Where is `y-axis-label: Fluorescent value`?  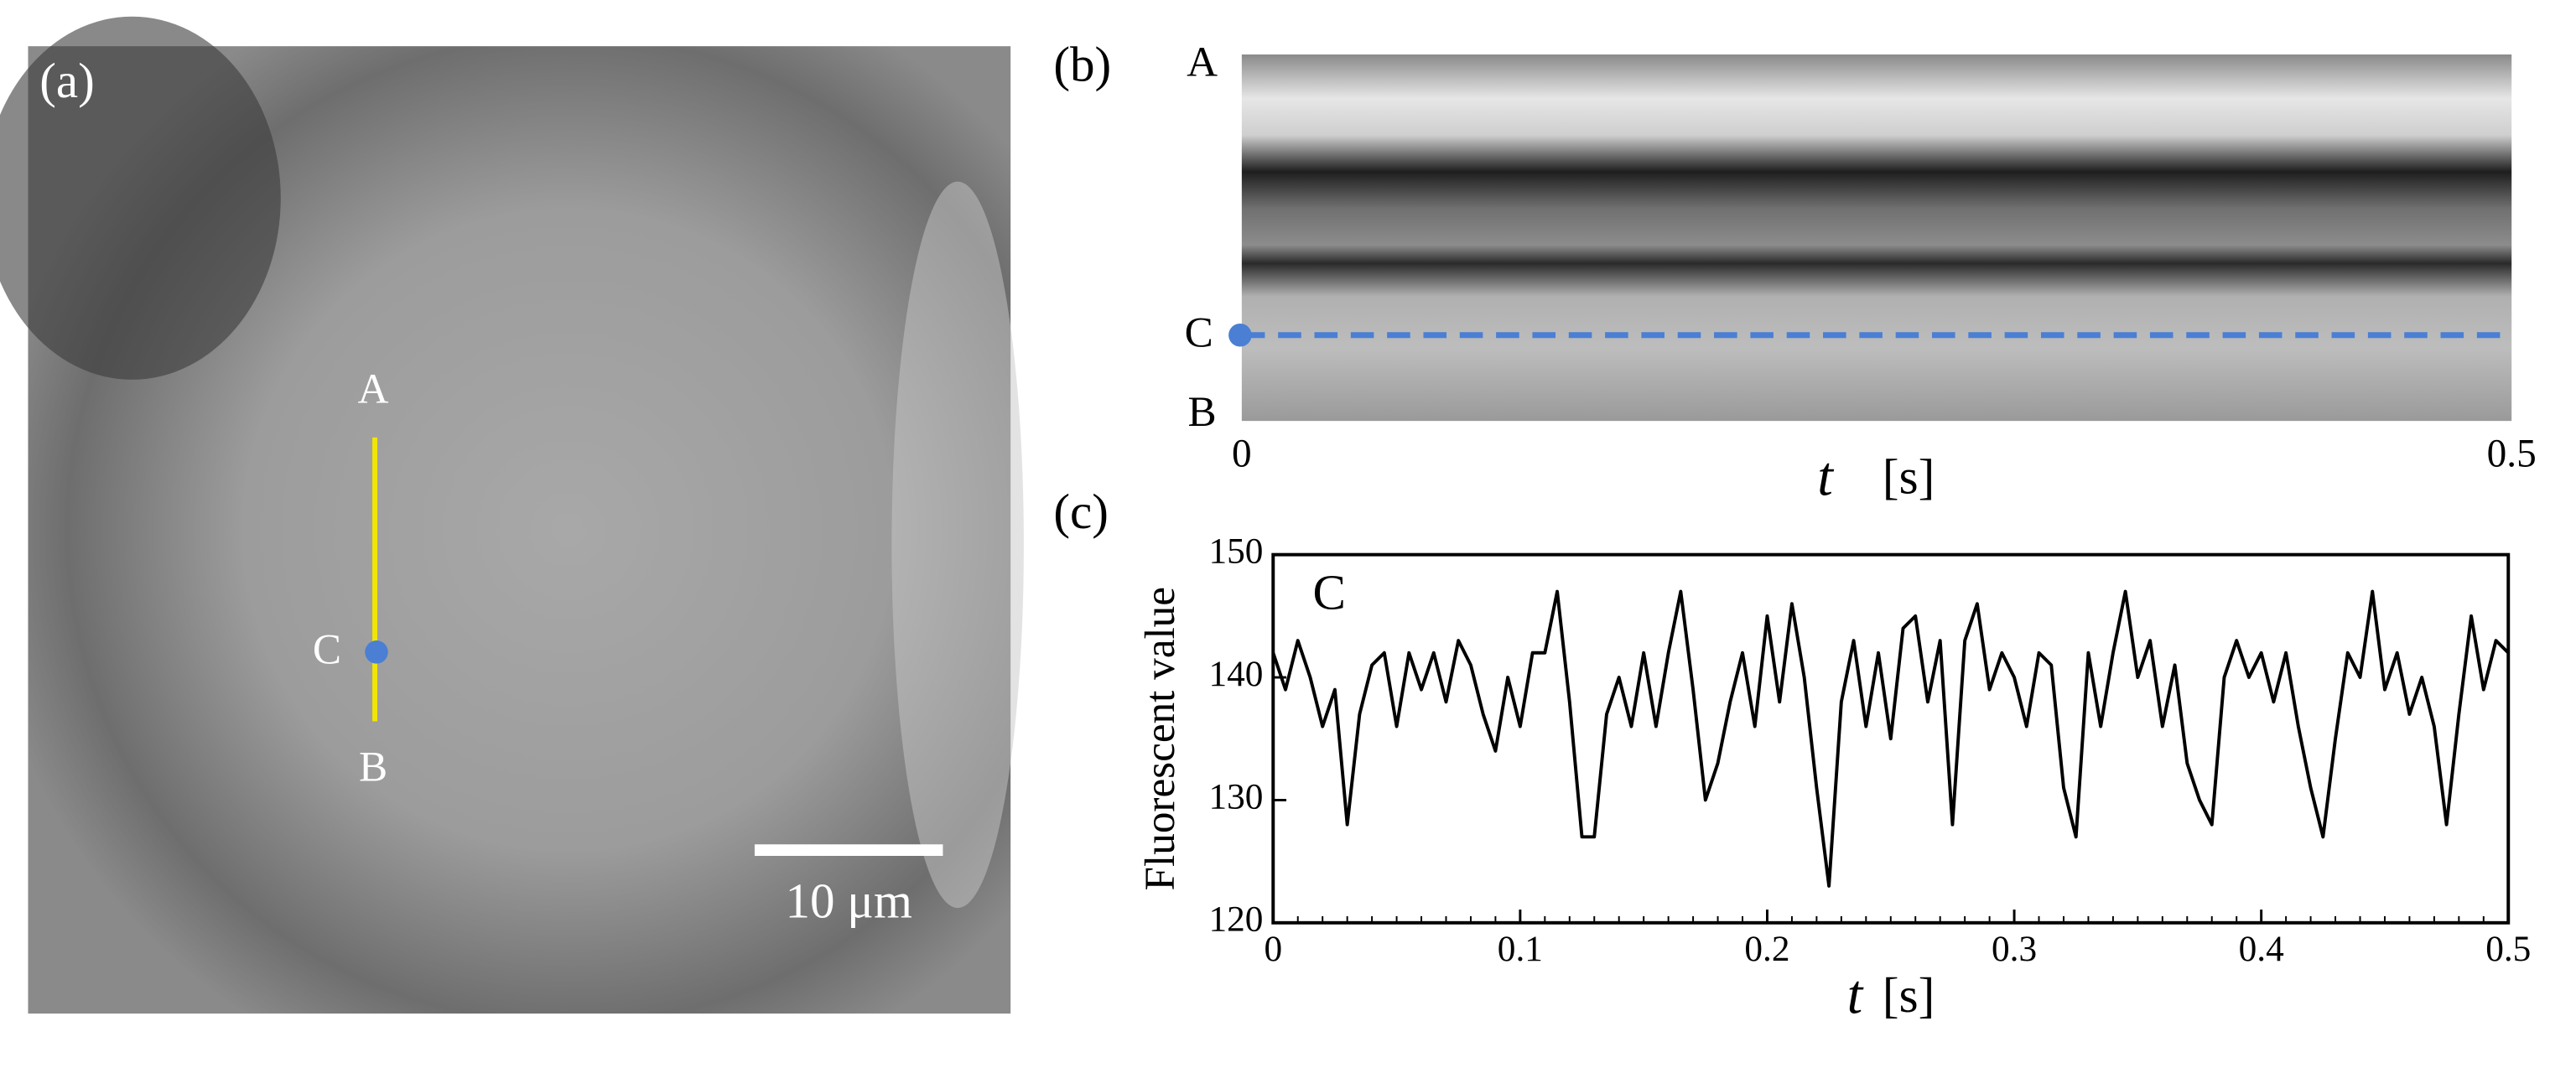 y-axis-label: Fluorescent value is located at coordinates (1160, 738).